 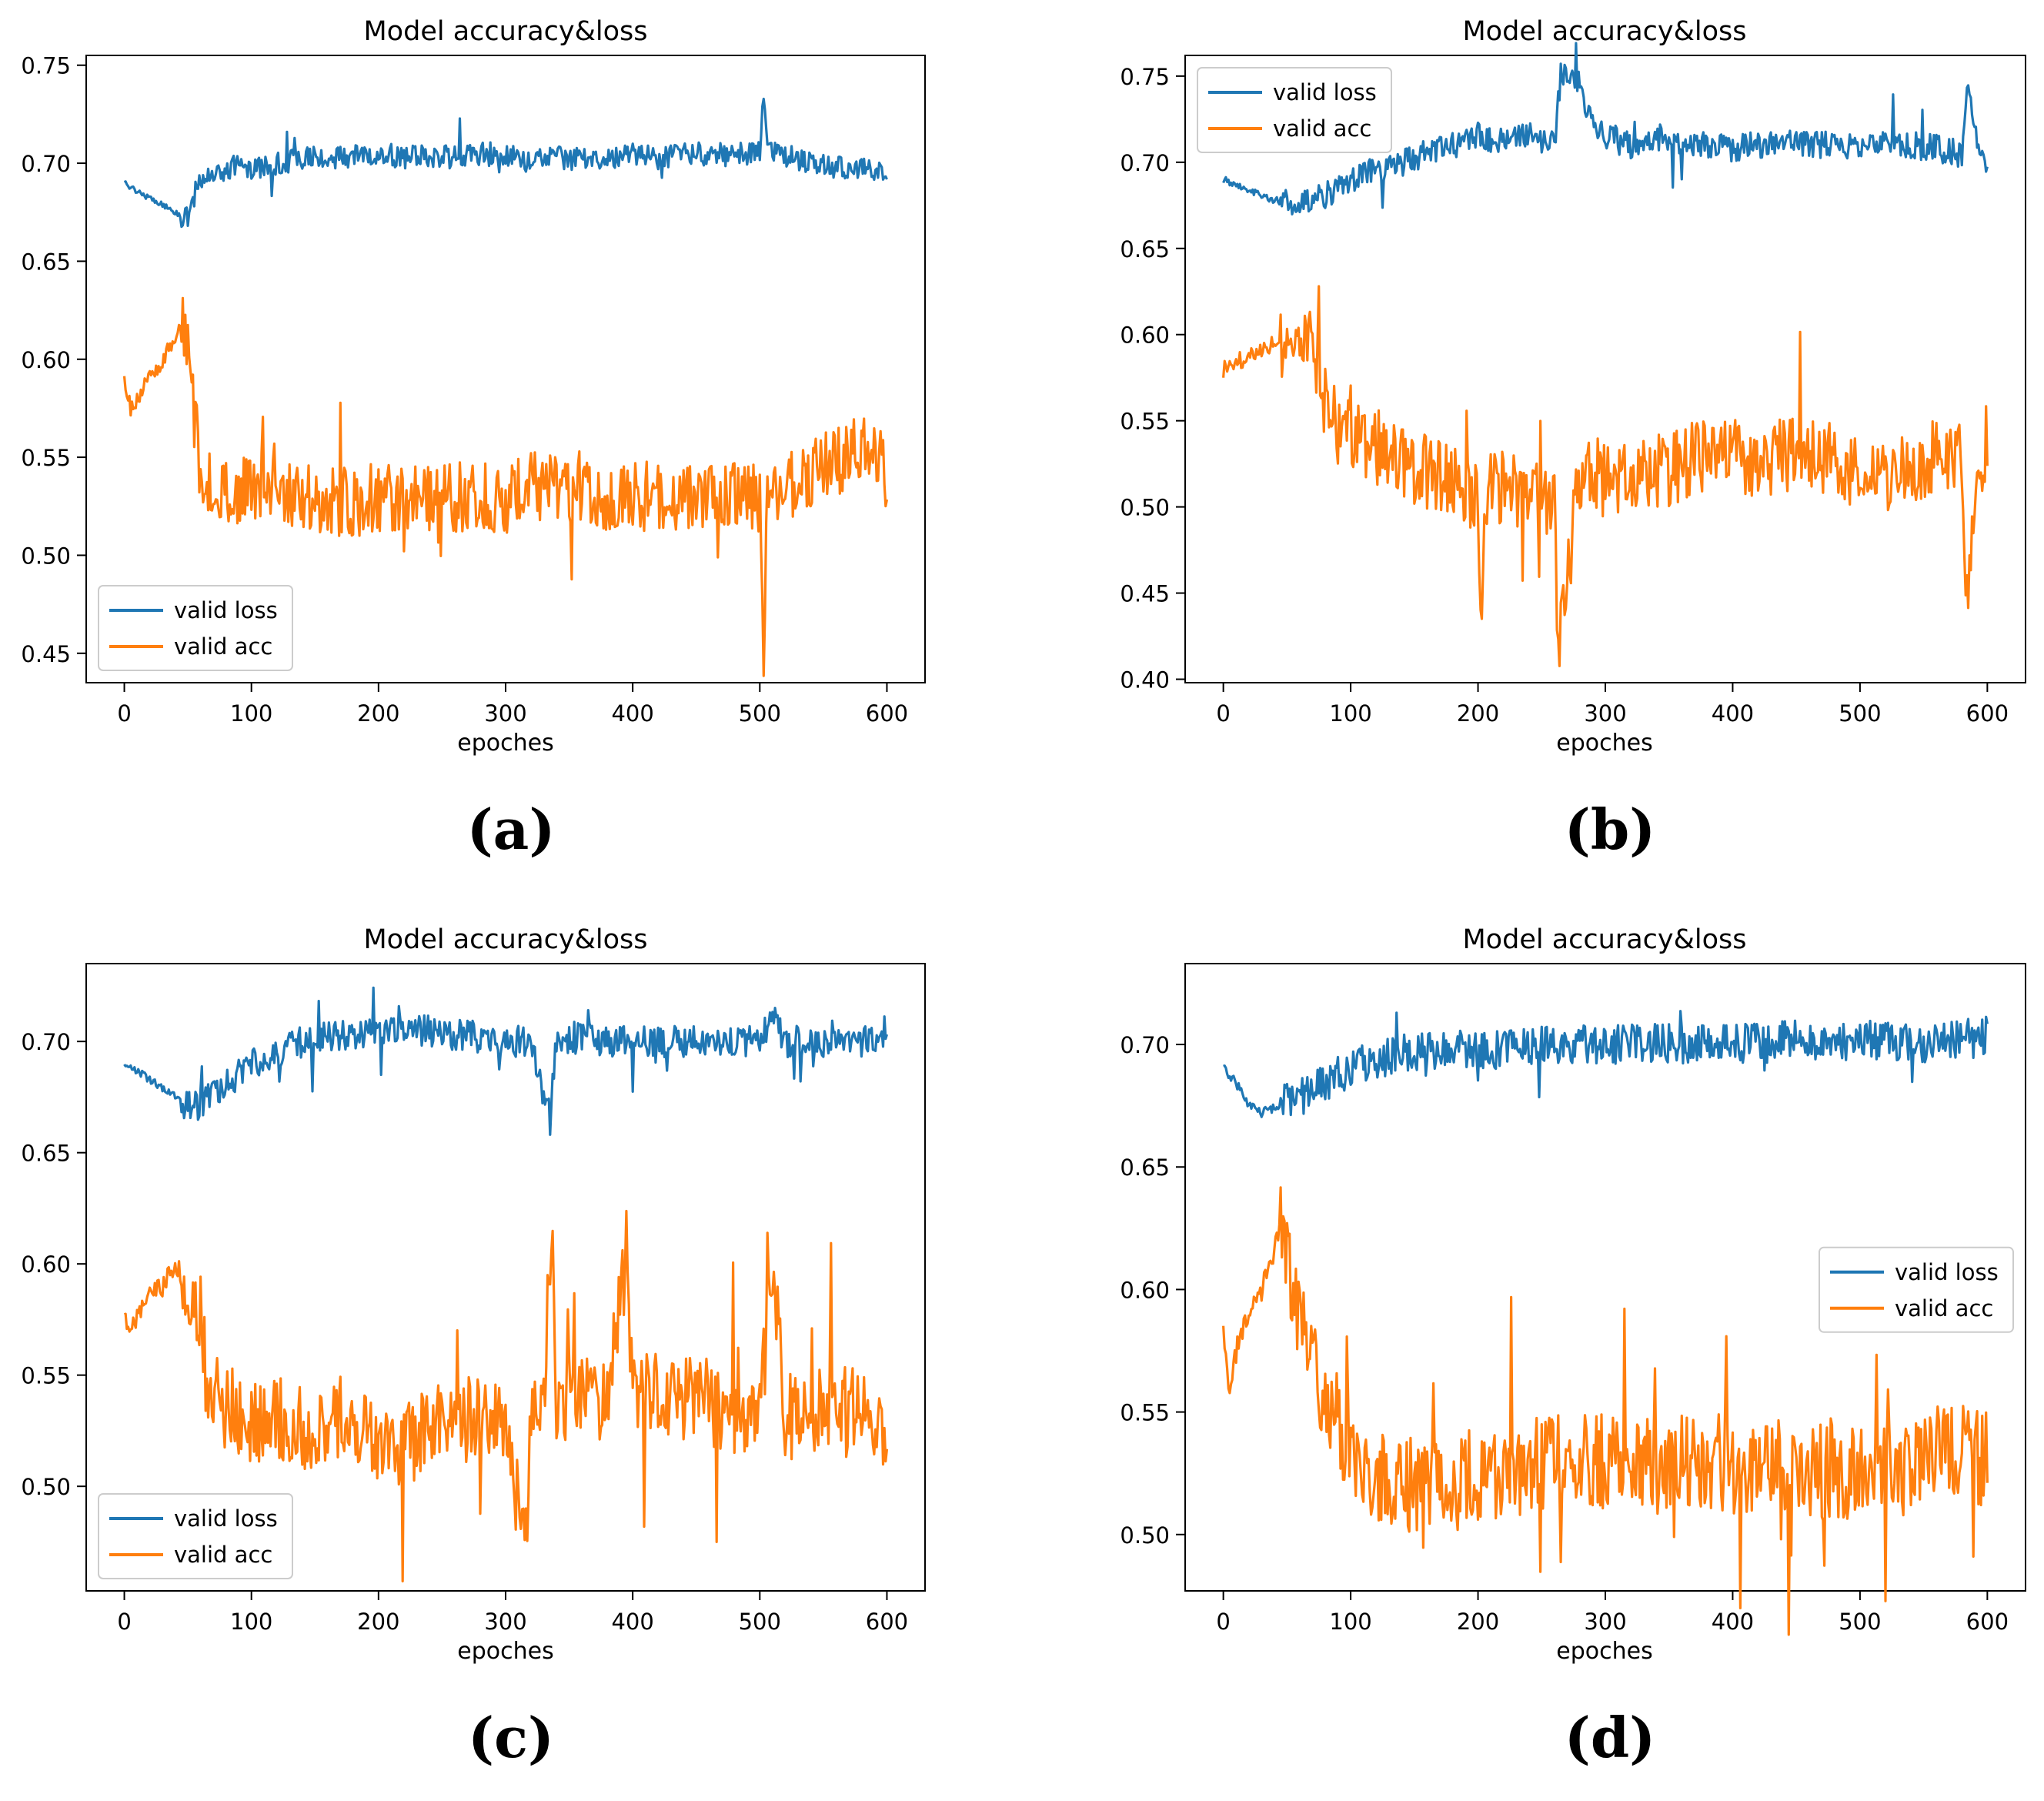 I want to click on chart-b-caption: (b), so click(x=1610, y=830).